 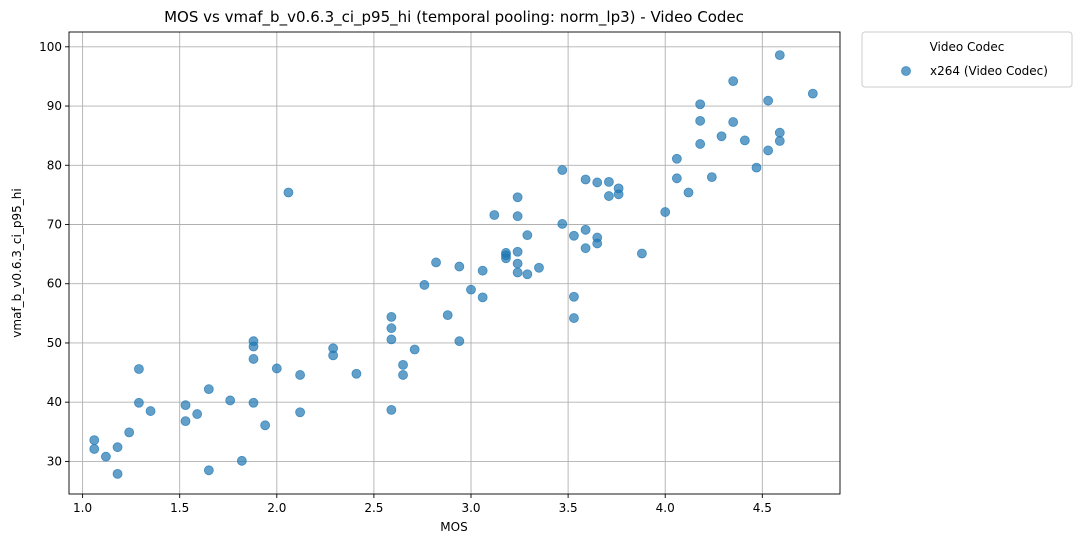 What do you see at coordinates (453, 527) in the screenshot?
I see `x-axis-label: MOS` at bounding box center [453, 527].